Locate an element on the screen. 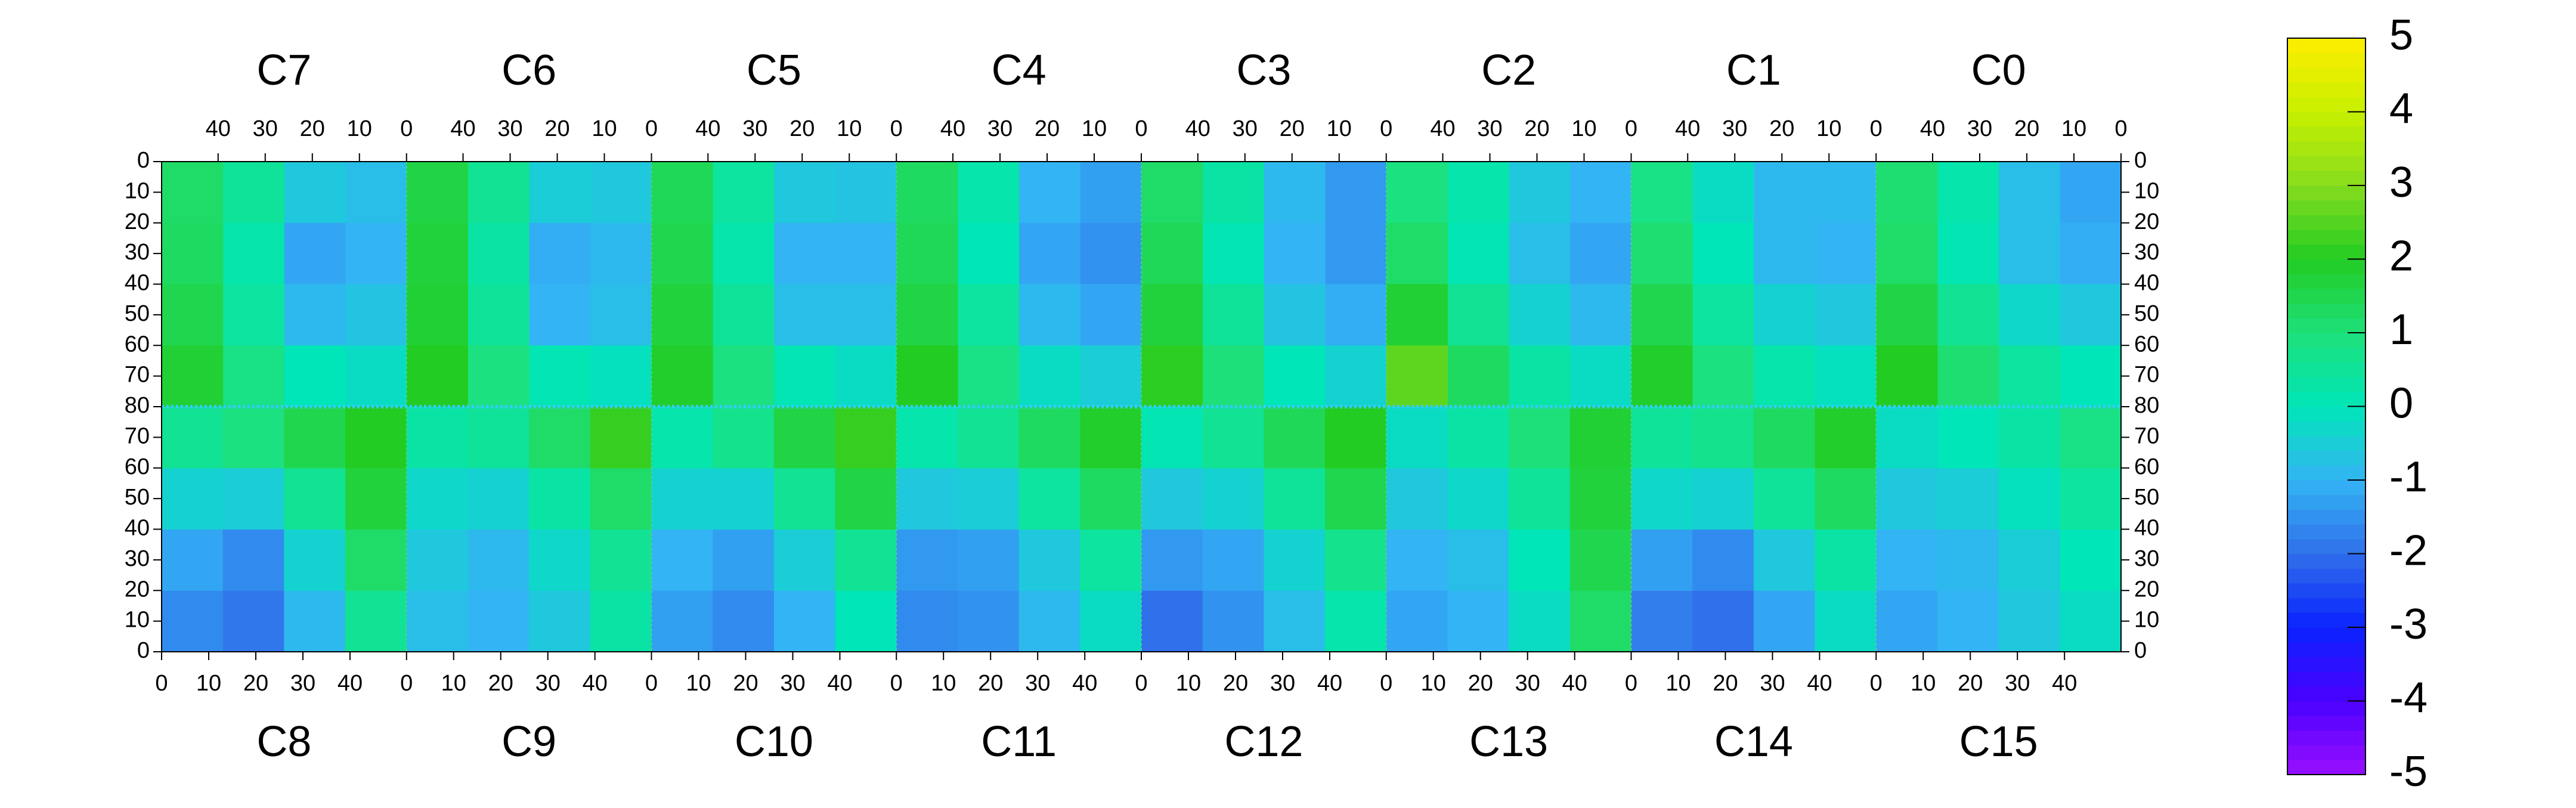 Image resolution: width=2576 pixels, height=808 pixels. panel-title: C4 is located at coordinates (1019, 70).